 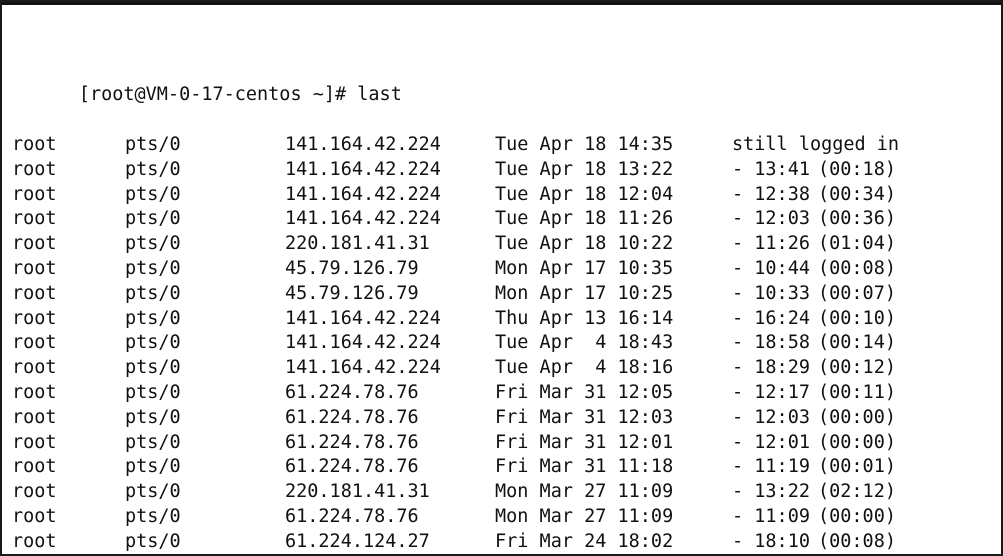 What do you see at coordinates (771, 194) in the screenshot?
I see `login-end: - 12:38` at bounding box center [771, 194].